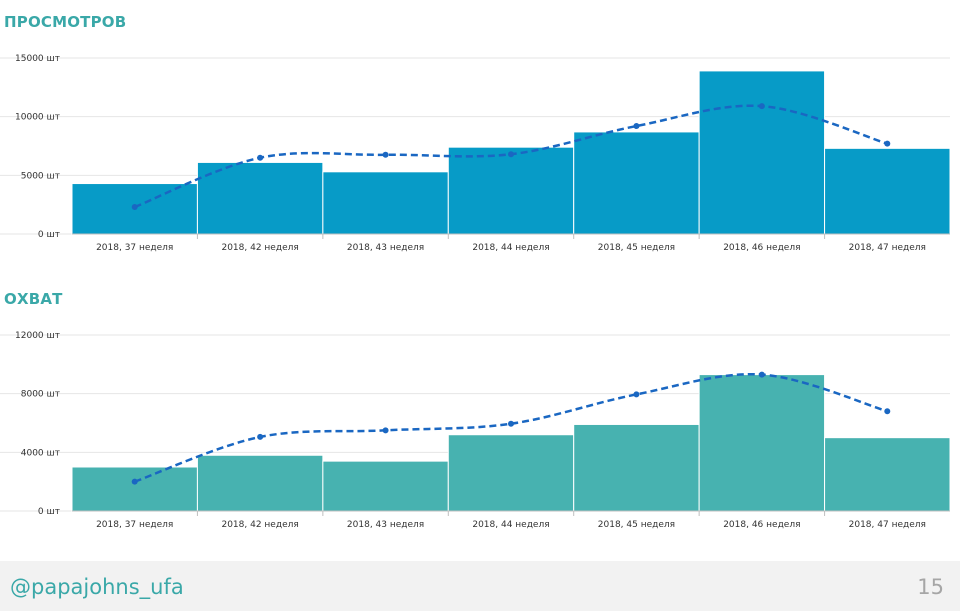  What do you see at coordinates (33, 299) in the screenshot?
I see `chart-title-reach: ОХВАТ` at bounding box center [33, 299].